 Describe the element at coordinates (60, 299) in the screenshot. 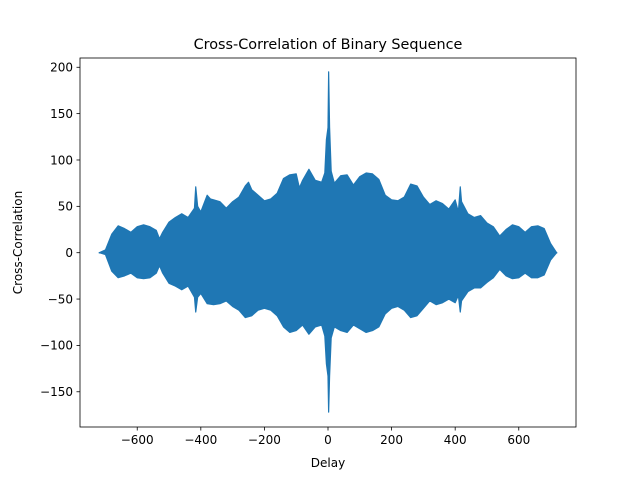

I see `y-tick-label: −50` at that location.